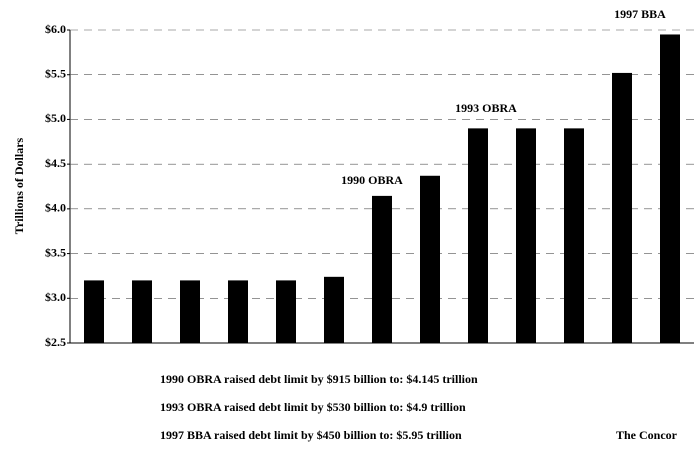 The width and height of the screenshot is (694, 449). What do you see at coordinates (55, 342) in the screenshot?
I see `y-tick-label: $2.5` at bounding box center [55, 342].